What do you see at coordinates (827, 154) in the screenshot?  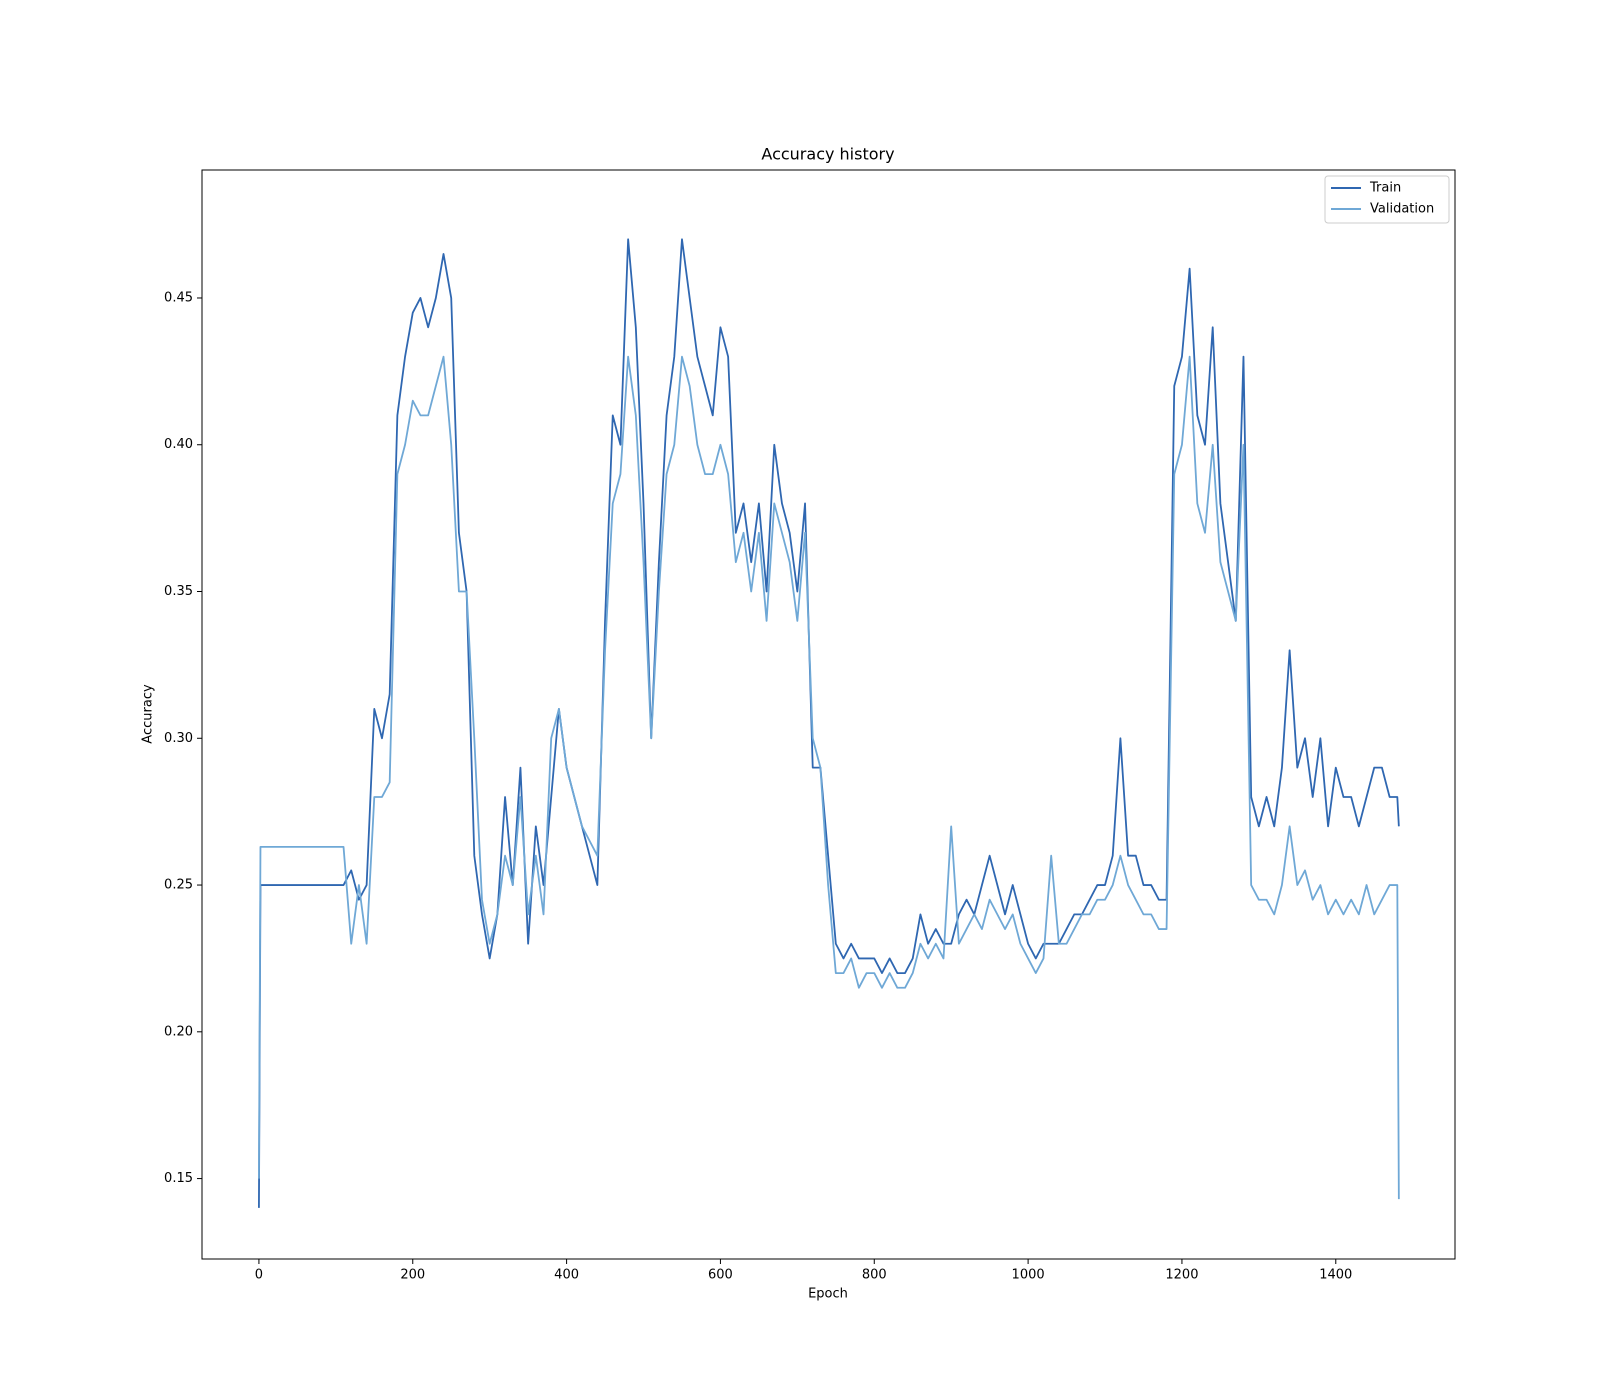 I see `chart-title: Accuracy history` at bounding box center [827, 154].